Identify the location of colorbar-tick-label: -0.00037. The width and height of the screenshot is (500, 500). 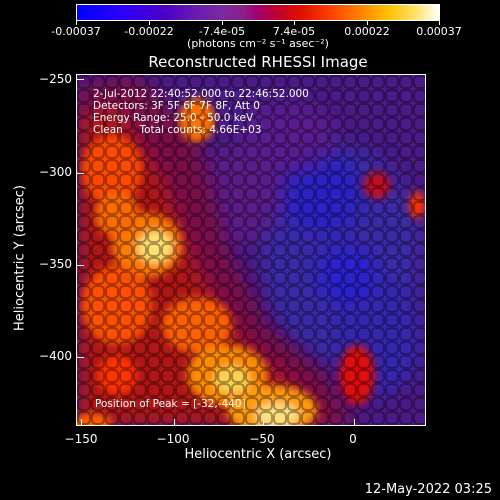
(76, 31).